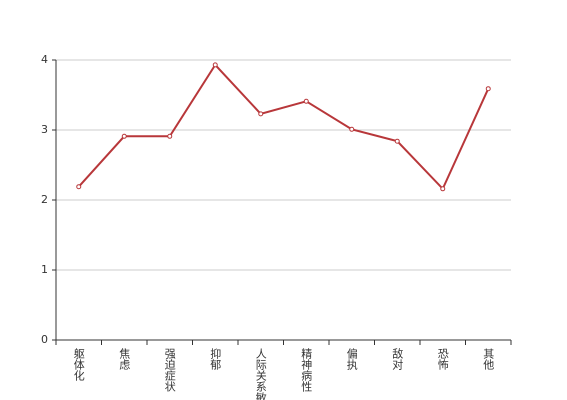  I want to click on x-tick-label: 强迫症状, so click(169, 370).